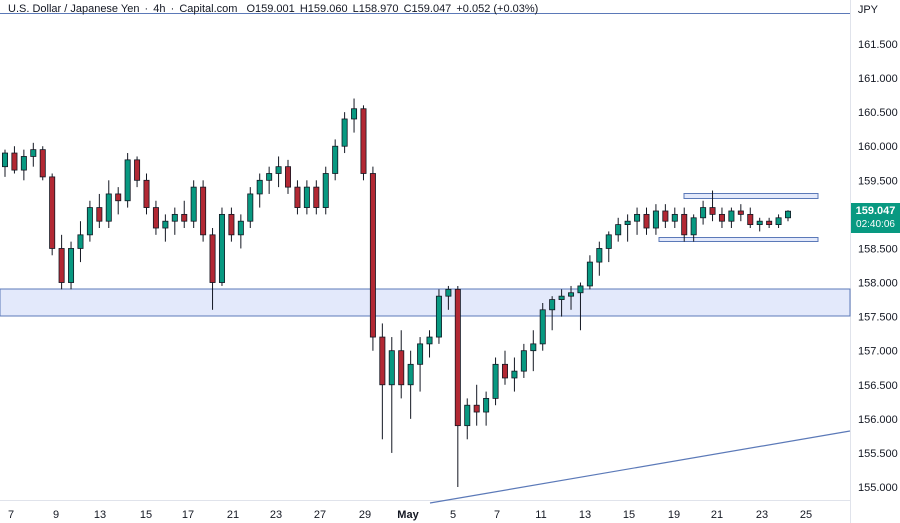  What do you see at coordinates (159, 9) in the screenshot?
I see `interval-label: 4h` at bounding box center [159, 9].